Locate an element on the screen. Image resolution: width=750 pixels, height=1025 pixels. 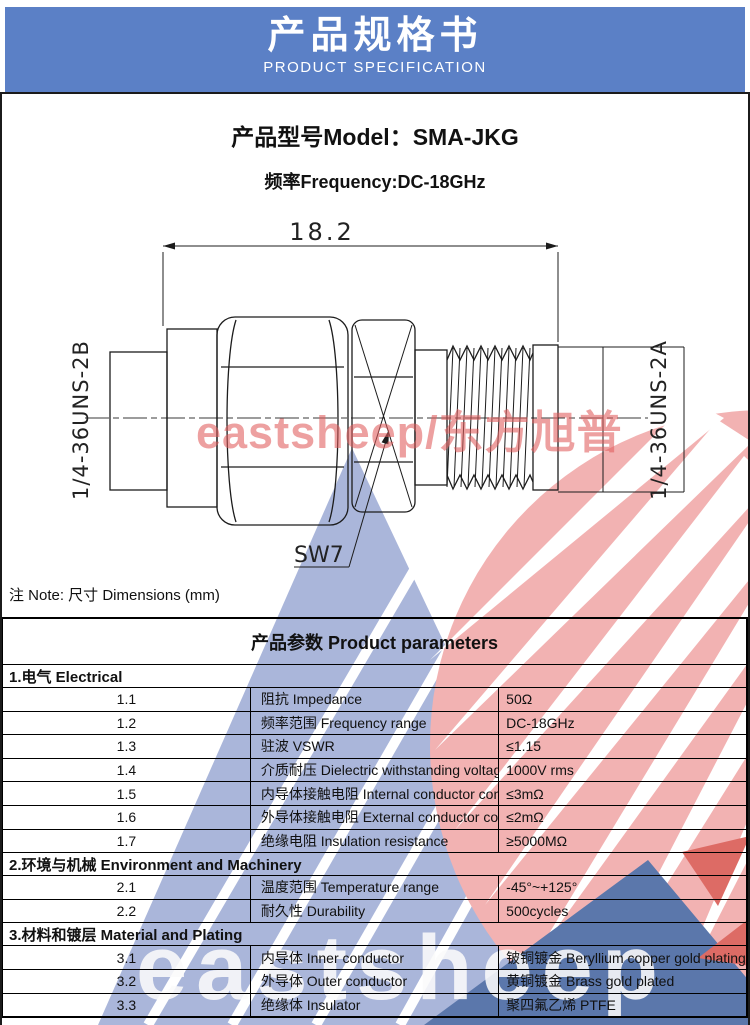
header-banner: 产品规格书 PRODUCT SPECIFICATION is located at coordinates (375, 49).